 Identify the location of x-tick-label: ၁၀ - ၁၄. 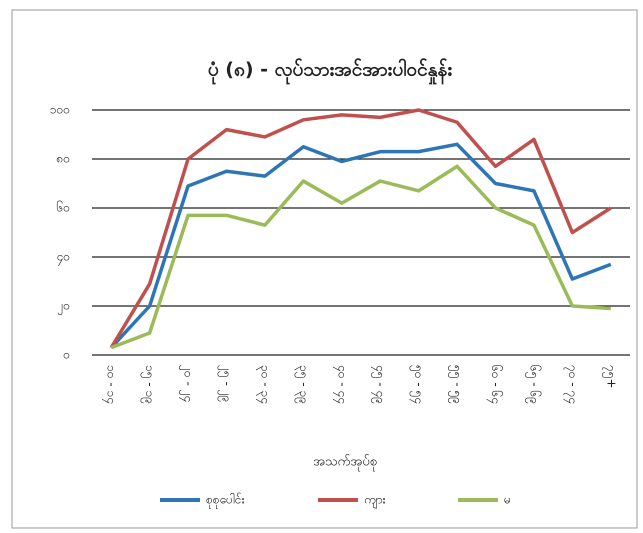
(110, 384).